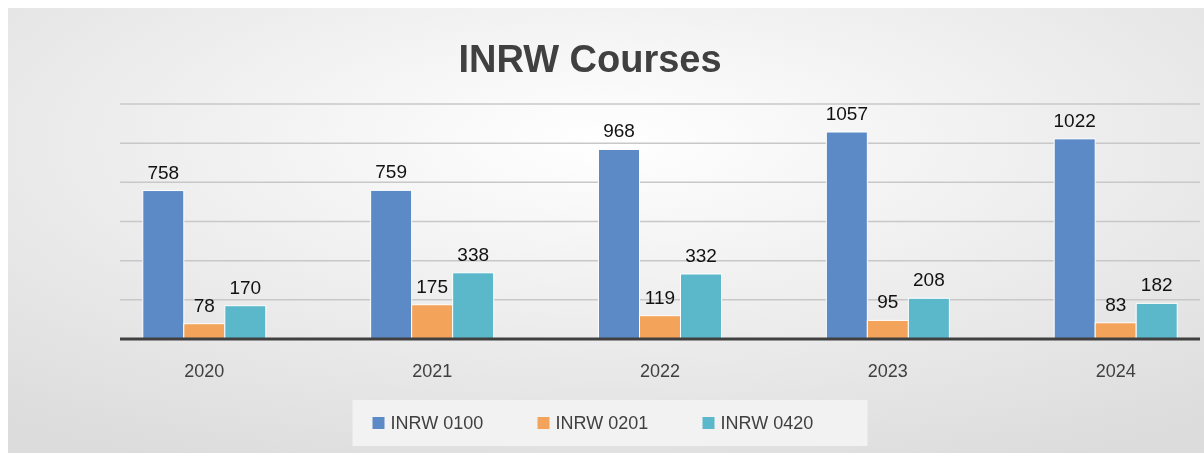 The image size is (1204, 453). I want to click on data-label: 208, so click(929, 280).